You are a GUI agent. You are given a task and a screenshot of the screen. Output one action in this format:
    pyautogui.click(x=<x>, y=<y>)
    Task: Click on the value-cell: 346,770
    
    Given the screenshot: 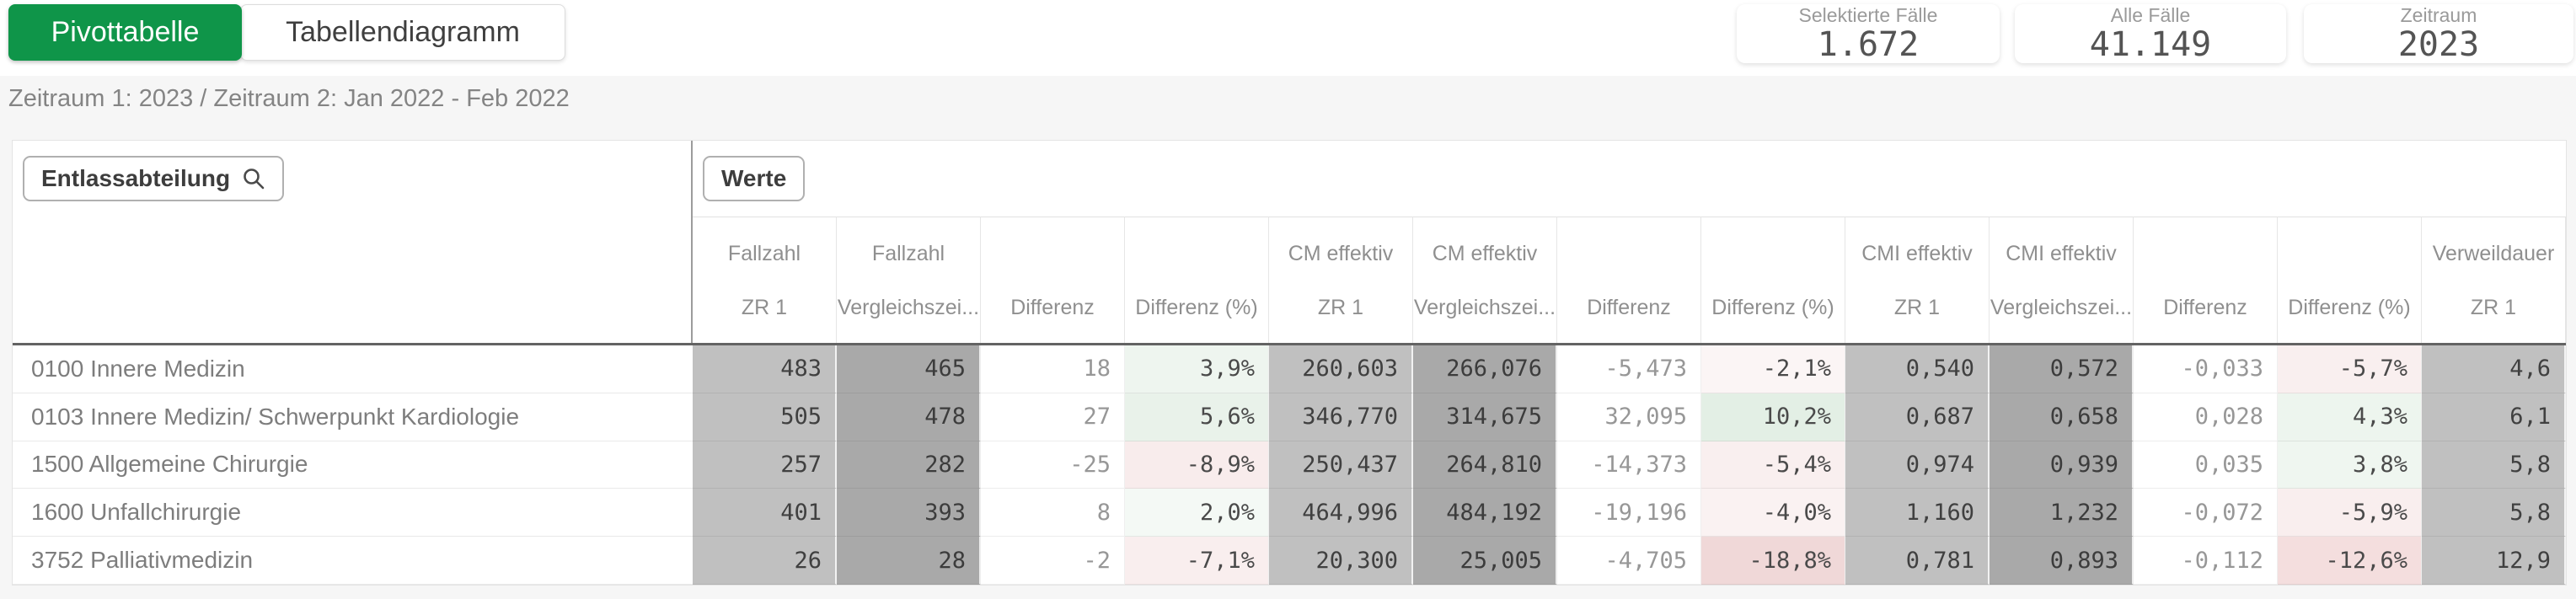 What is the action you would take?
    pyautogui.click(x=1341, y=417)
    